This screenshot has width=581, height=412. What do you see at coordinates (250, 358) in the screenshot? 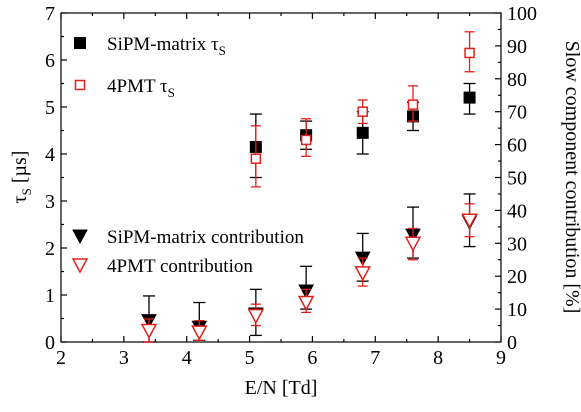
I see `x-tick-label: 5` at bounding box center [250, 358].